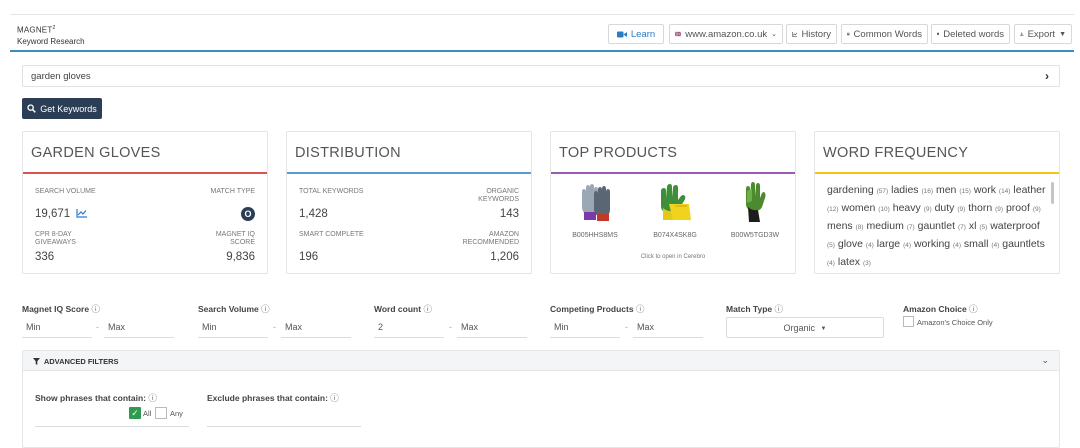  What do you see at coordinates (65, 191) in the screenshot?
I see `search-volume-label: SEARCH VOLUME` at bounding box center [65, 191].